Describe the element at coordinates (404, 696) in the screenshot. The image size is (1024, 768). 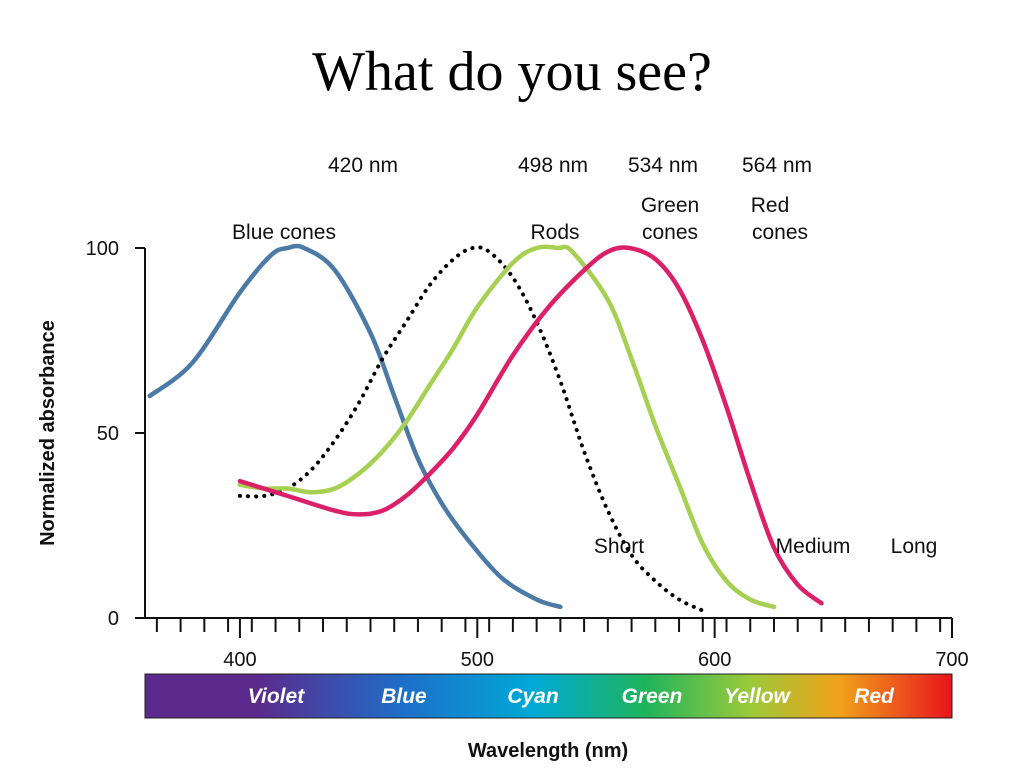
I see `spectrum-label: Blue` at that location.